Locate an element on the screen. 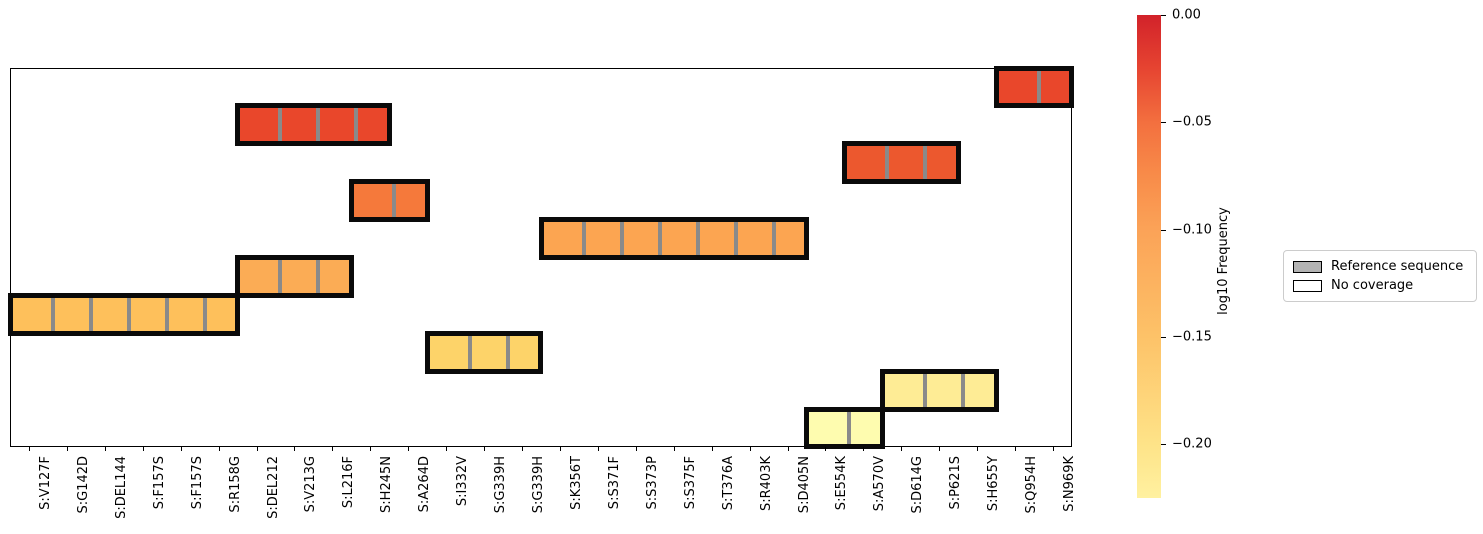 Image resolution: width=1483 pixels, height=534 pixels. x-tick-label: S:G142D is located at coordinates (83, 485).